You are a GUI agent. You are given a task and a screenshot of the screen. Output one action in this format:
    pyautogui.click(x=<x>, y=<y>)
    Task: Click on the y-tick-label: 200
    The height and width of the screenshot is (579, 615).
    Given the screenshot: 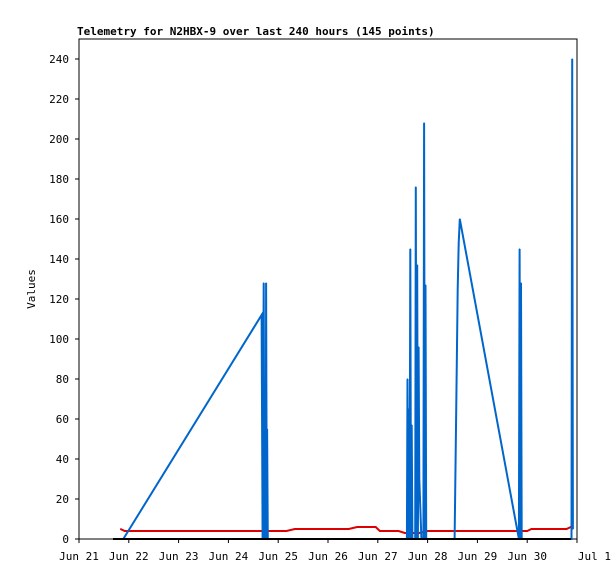 What is the action you would take?
    pyautogui.click(x=59, y=139)
    